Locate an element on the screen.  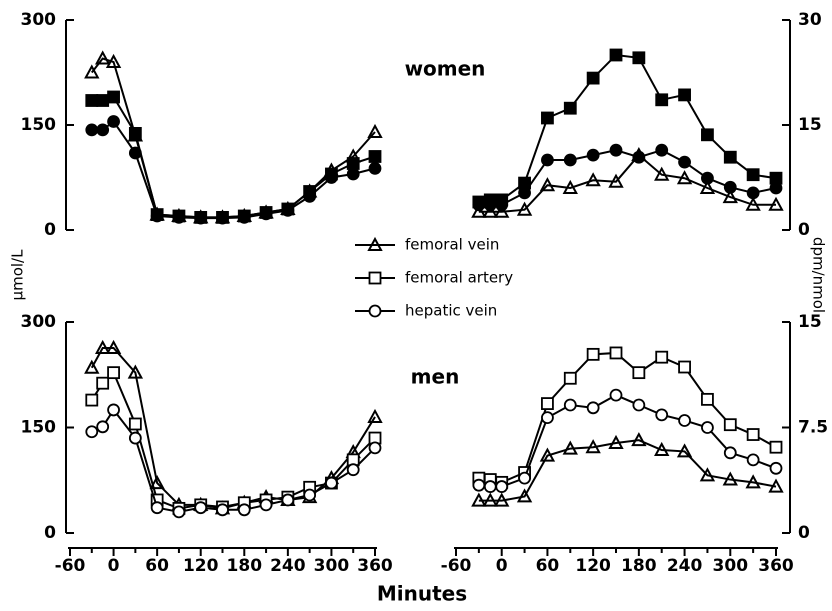
x-tick-label: 240 is located at coordinates (685, 566).